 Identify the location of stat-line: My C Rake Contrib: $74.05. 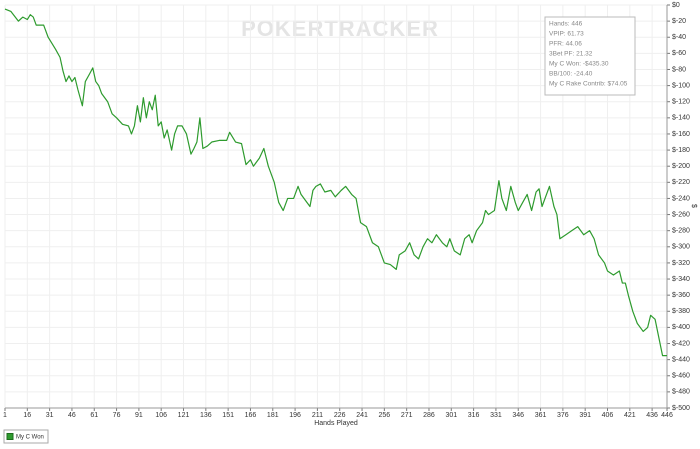
(588, 84).